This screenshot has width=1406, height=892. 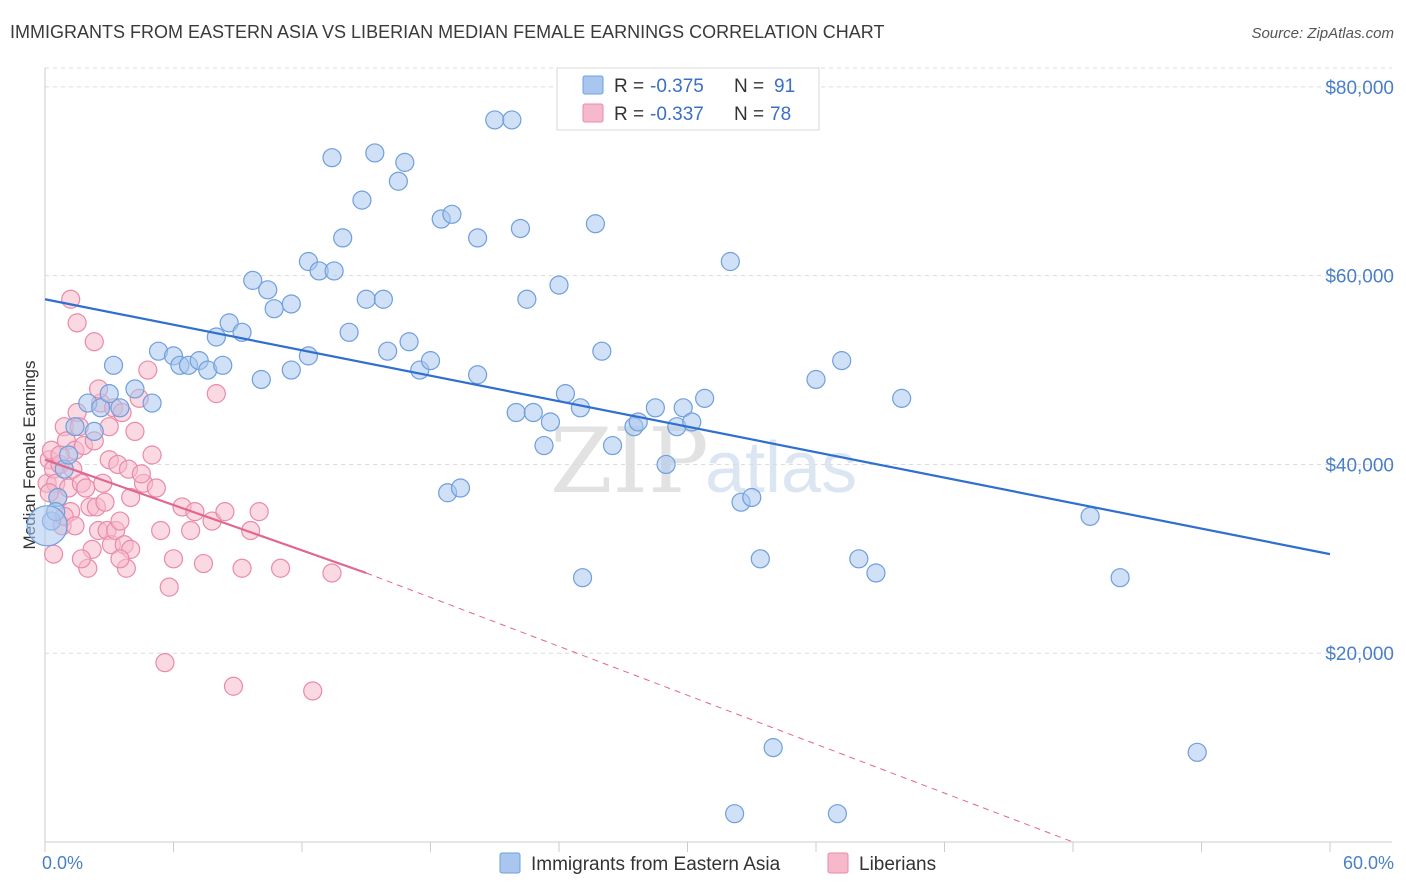 What do you see at coordinates (781, 468) in the screenshot?
I see `watermark-atlas: atlas` at bounding box center [781, 468].